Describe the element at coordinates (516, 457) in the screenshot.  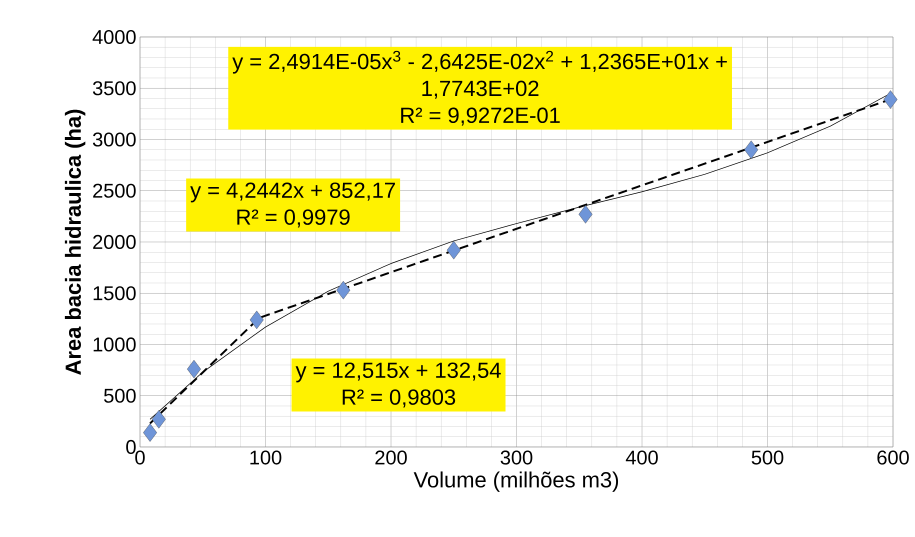
I see `x-tick-label: 300` at that location.